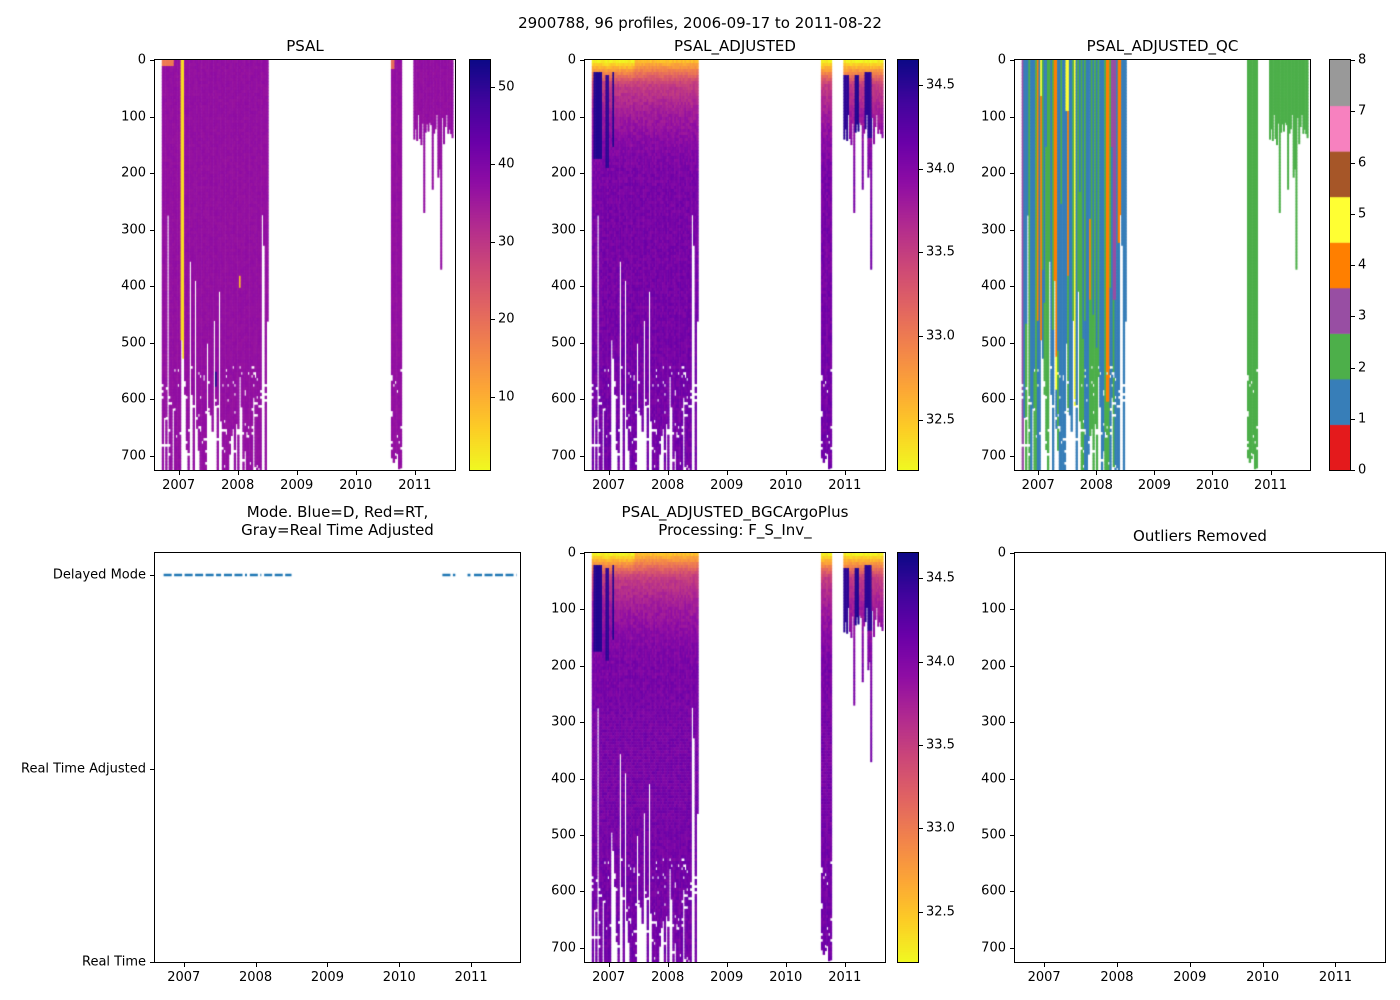  What do you see at coordinates (297, 485) in the screenshot?
I see `x-tick-label: 2009` at bounding box center [297, 485].